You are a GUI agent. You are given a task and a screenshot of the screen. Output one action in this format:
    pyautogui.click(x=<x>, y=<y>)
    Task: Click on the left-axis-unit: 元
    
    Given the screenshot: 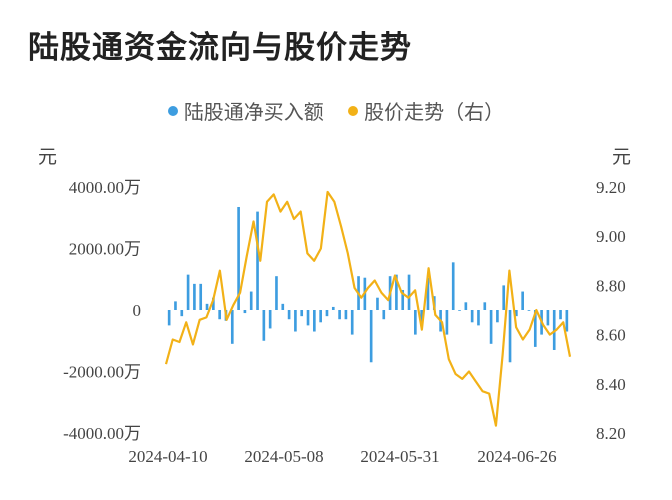 What is the action you would take?
    pyautogui.click(x=48, y=157)
    